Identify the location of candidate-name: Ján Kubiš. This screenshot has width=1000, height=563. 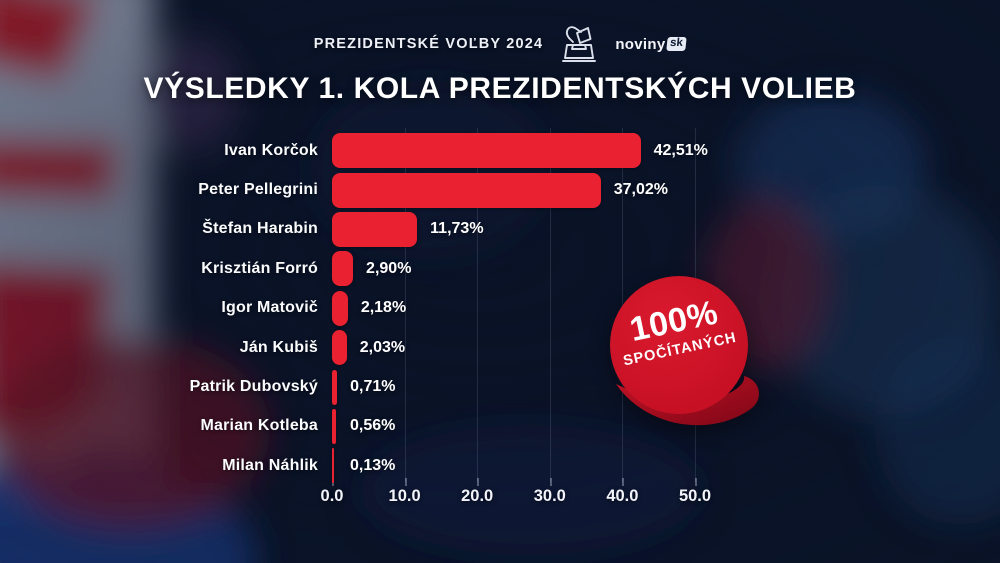
(278, 347).